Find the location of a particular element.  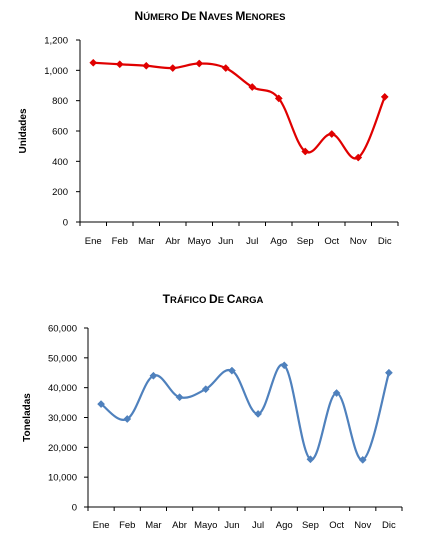

y-tick-label: 200 is located at coordinates (60, 192).